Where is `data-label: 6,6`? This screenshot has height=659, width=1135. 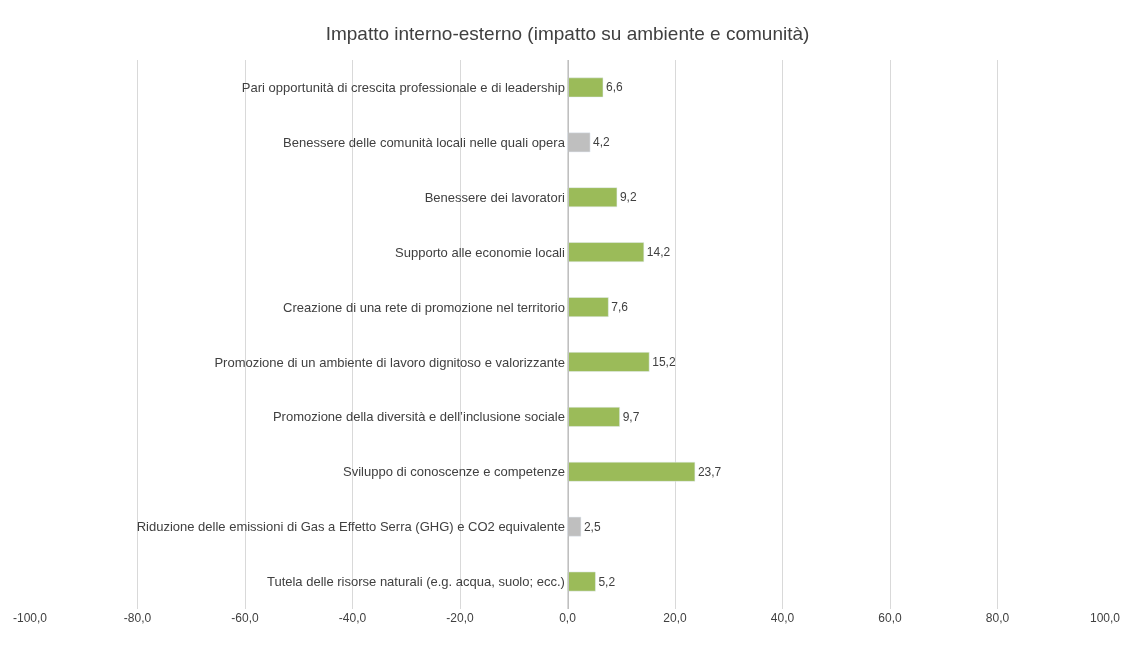 data-label: 6,6 is located at coordinates (614, 87).